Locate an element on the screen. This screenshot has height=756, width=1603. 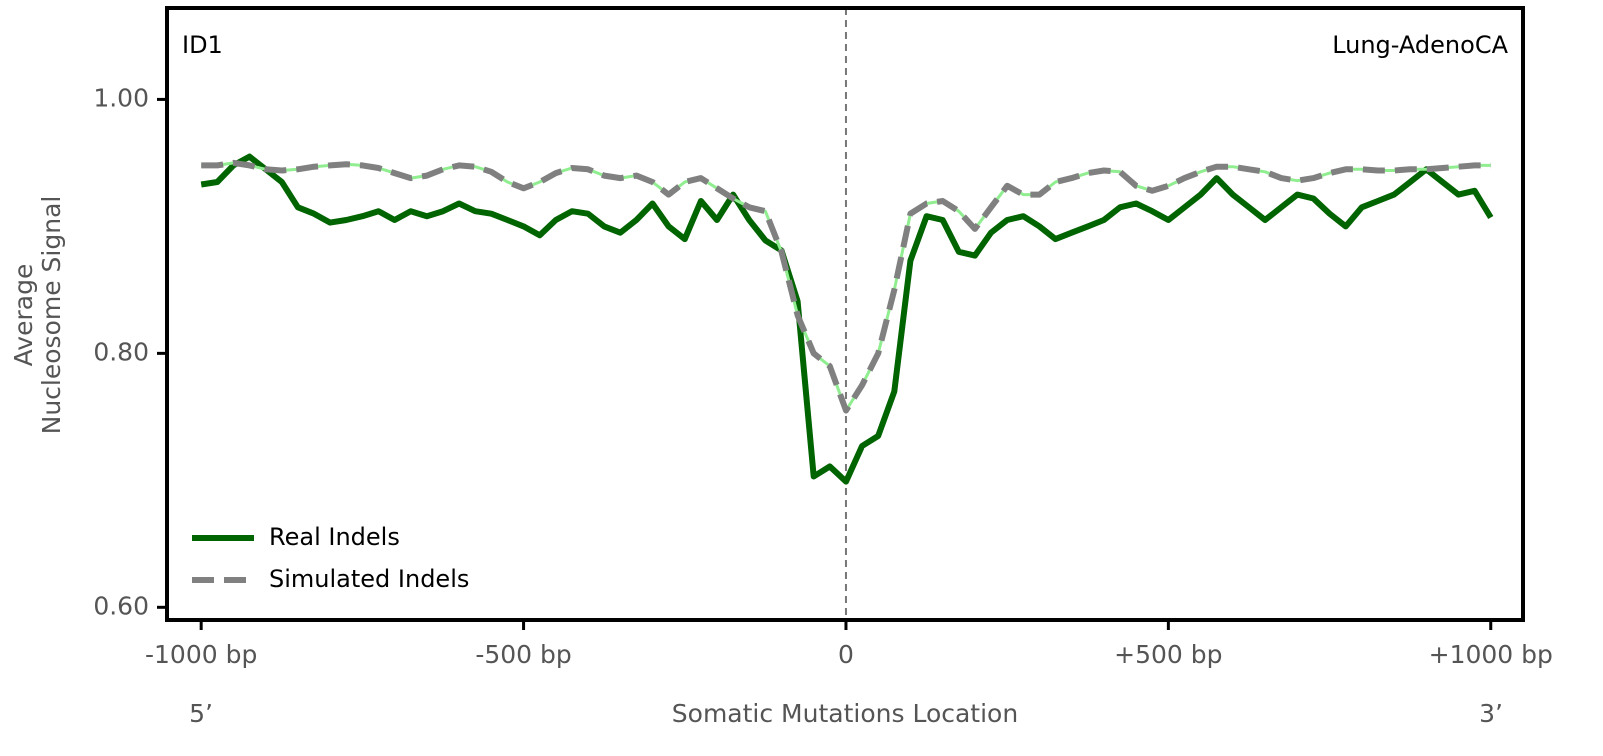
y-axis-label: Average is located at coordinates (23, 315).